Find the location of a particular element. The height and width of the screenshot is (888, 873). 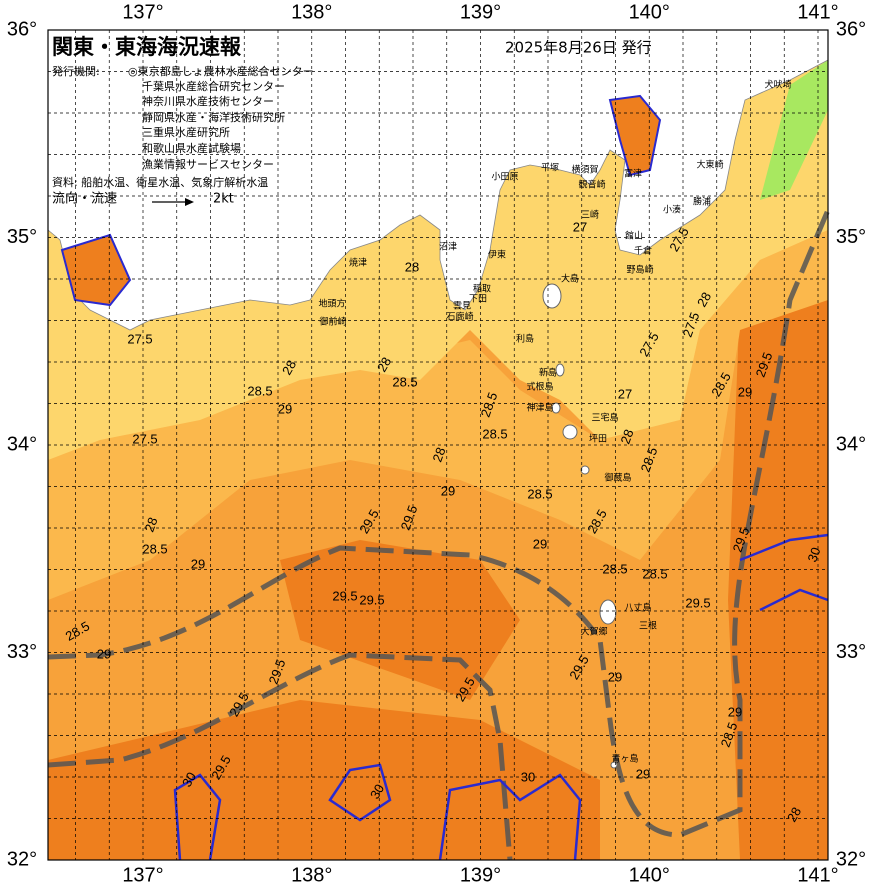

lon-label: 139° is located at coordinates (480, 12).